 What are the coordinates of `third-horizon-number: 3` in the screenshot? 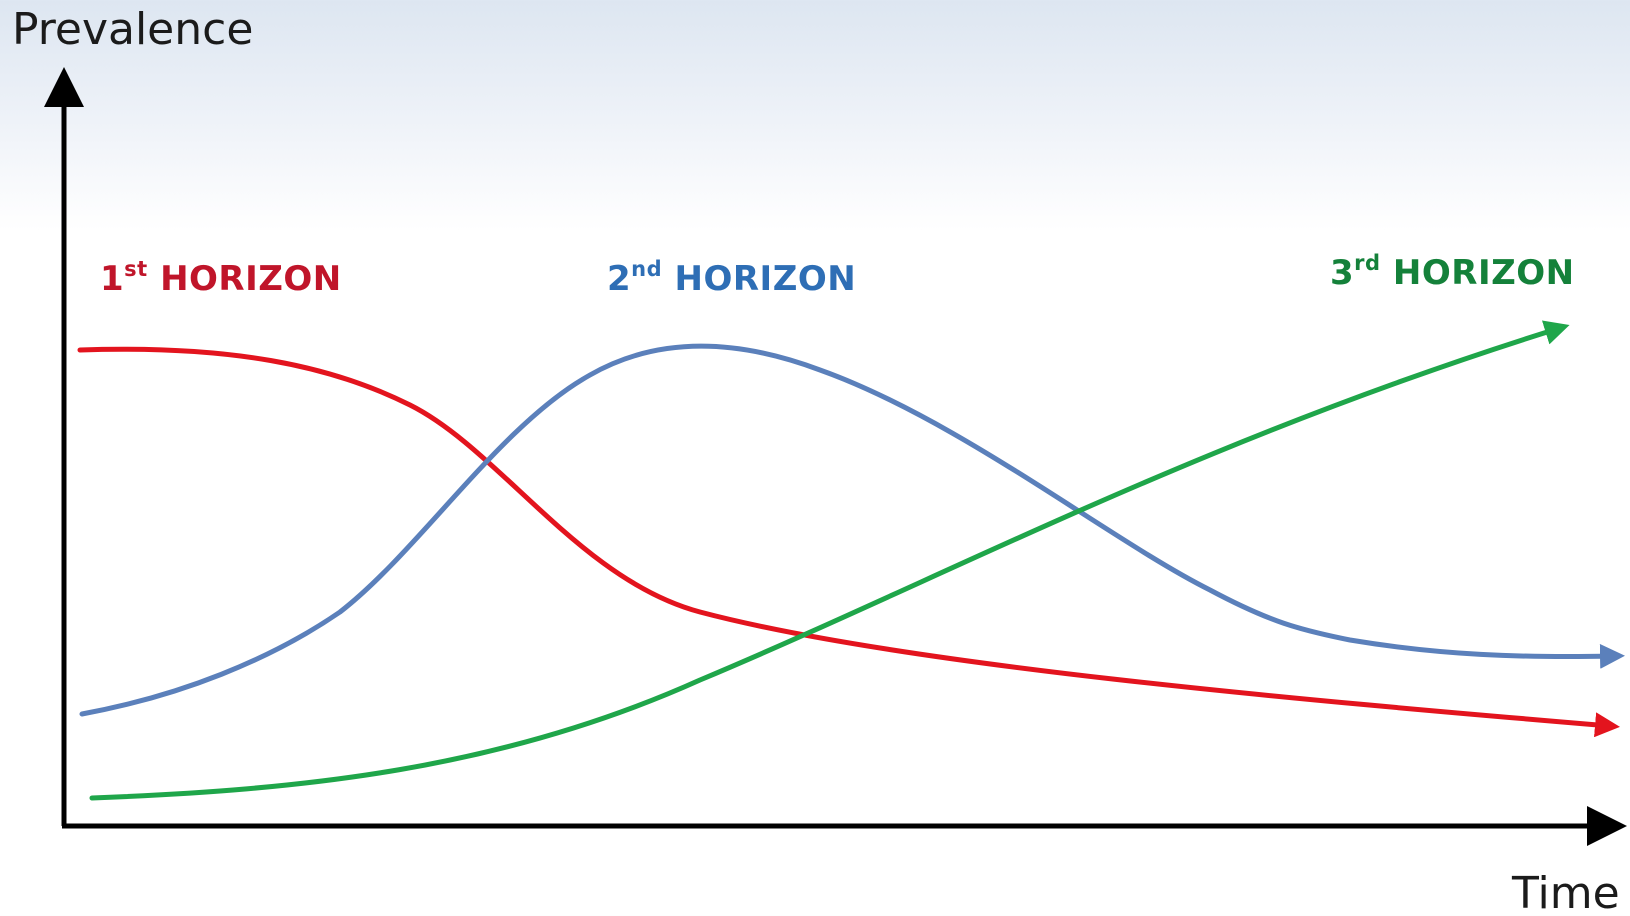 It's located at (1342, 273).